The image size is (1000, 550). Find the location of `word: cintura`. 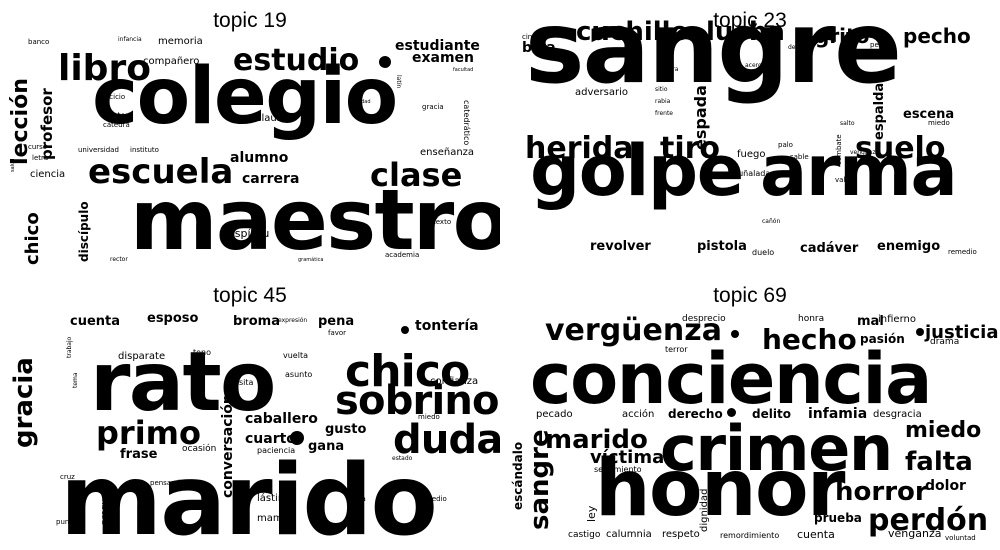

word: cintura is located at coordinates (534, 37).